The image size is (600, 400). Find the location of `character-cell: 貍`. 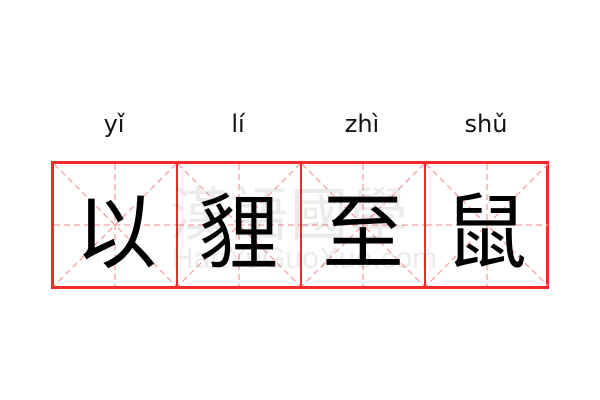

character-cell: 貍 is located at coordinates (238, 225).